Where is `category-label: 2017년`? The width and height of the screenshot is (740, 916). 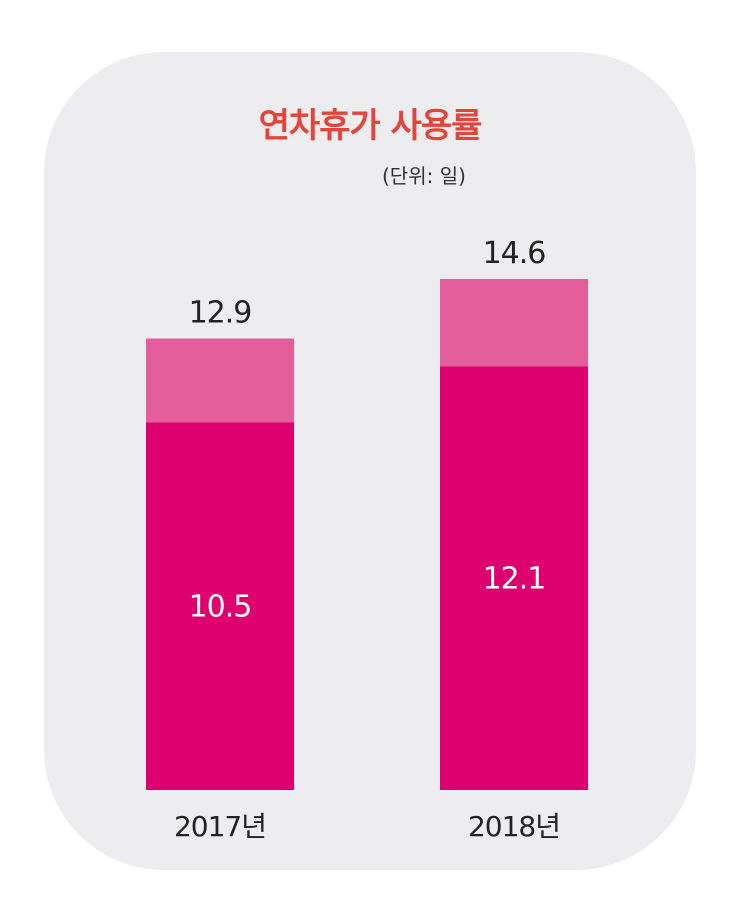 category-label: 2017년 is located at coordinates (220, 826).